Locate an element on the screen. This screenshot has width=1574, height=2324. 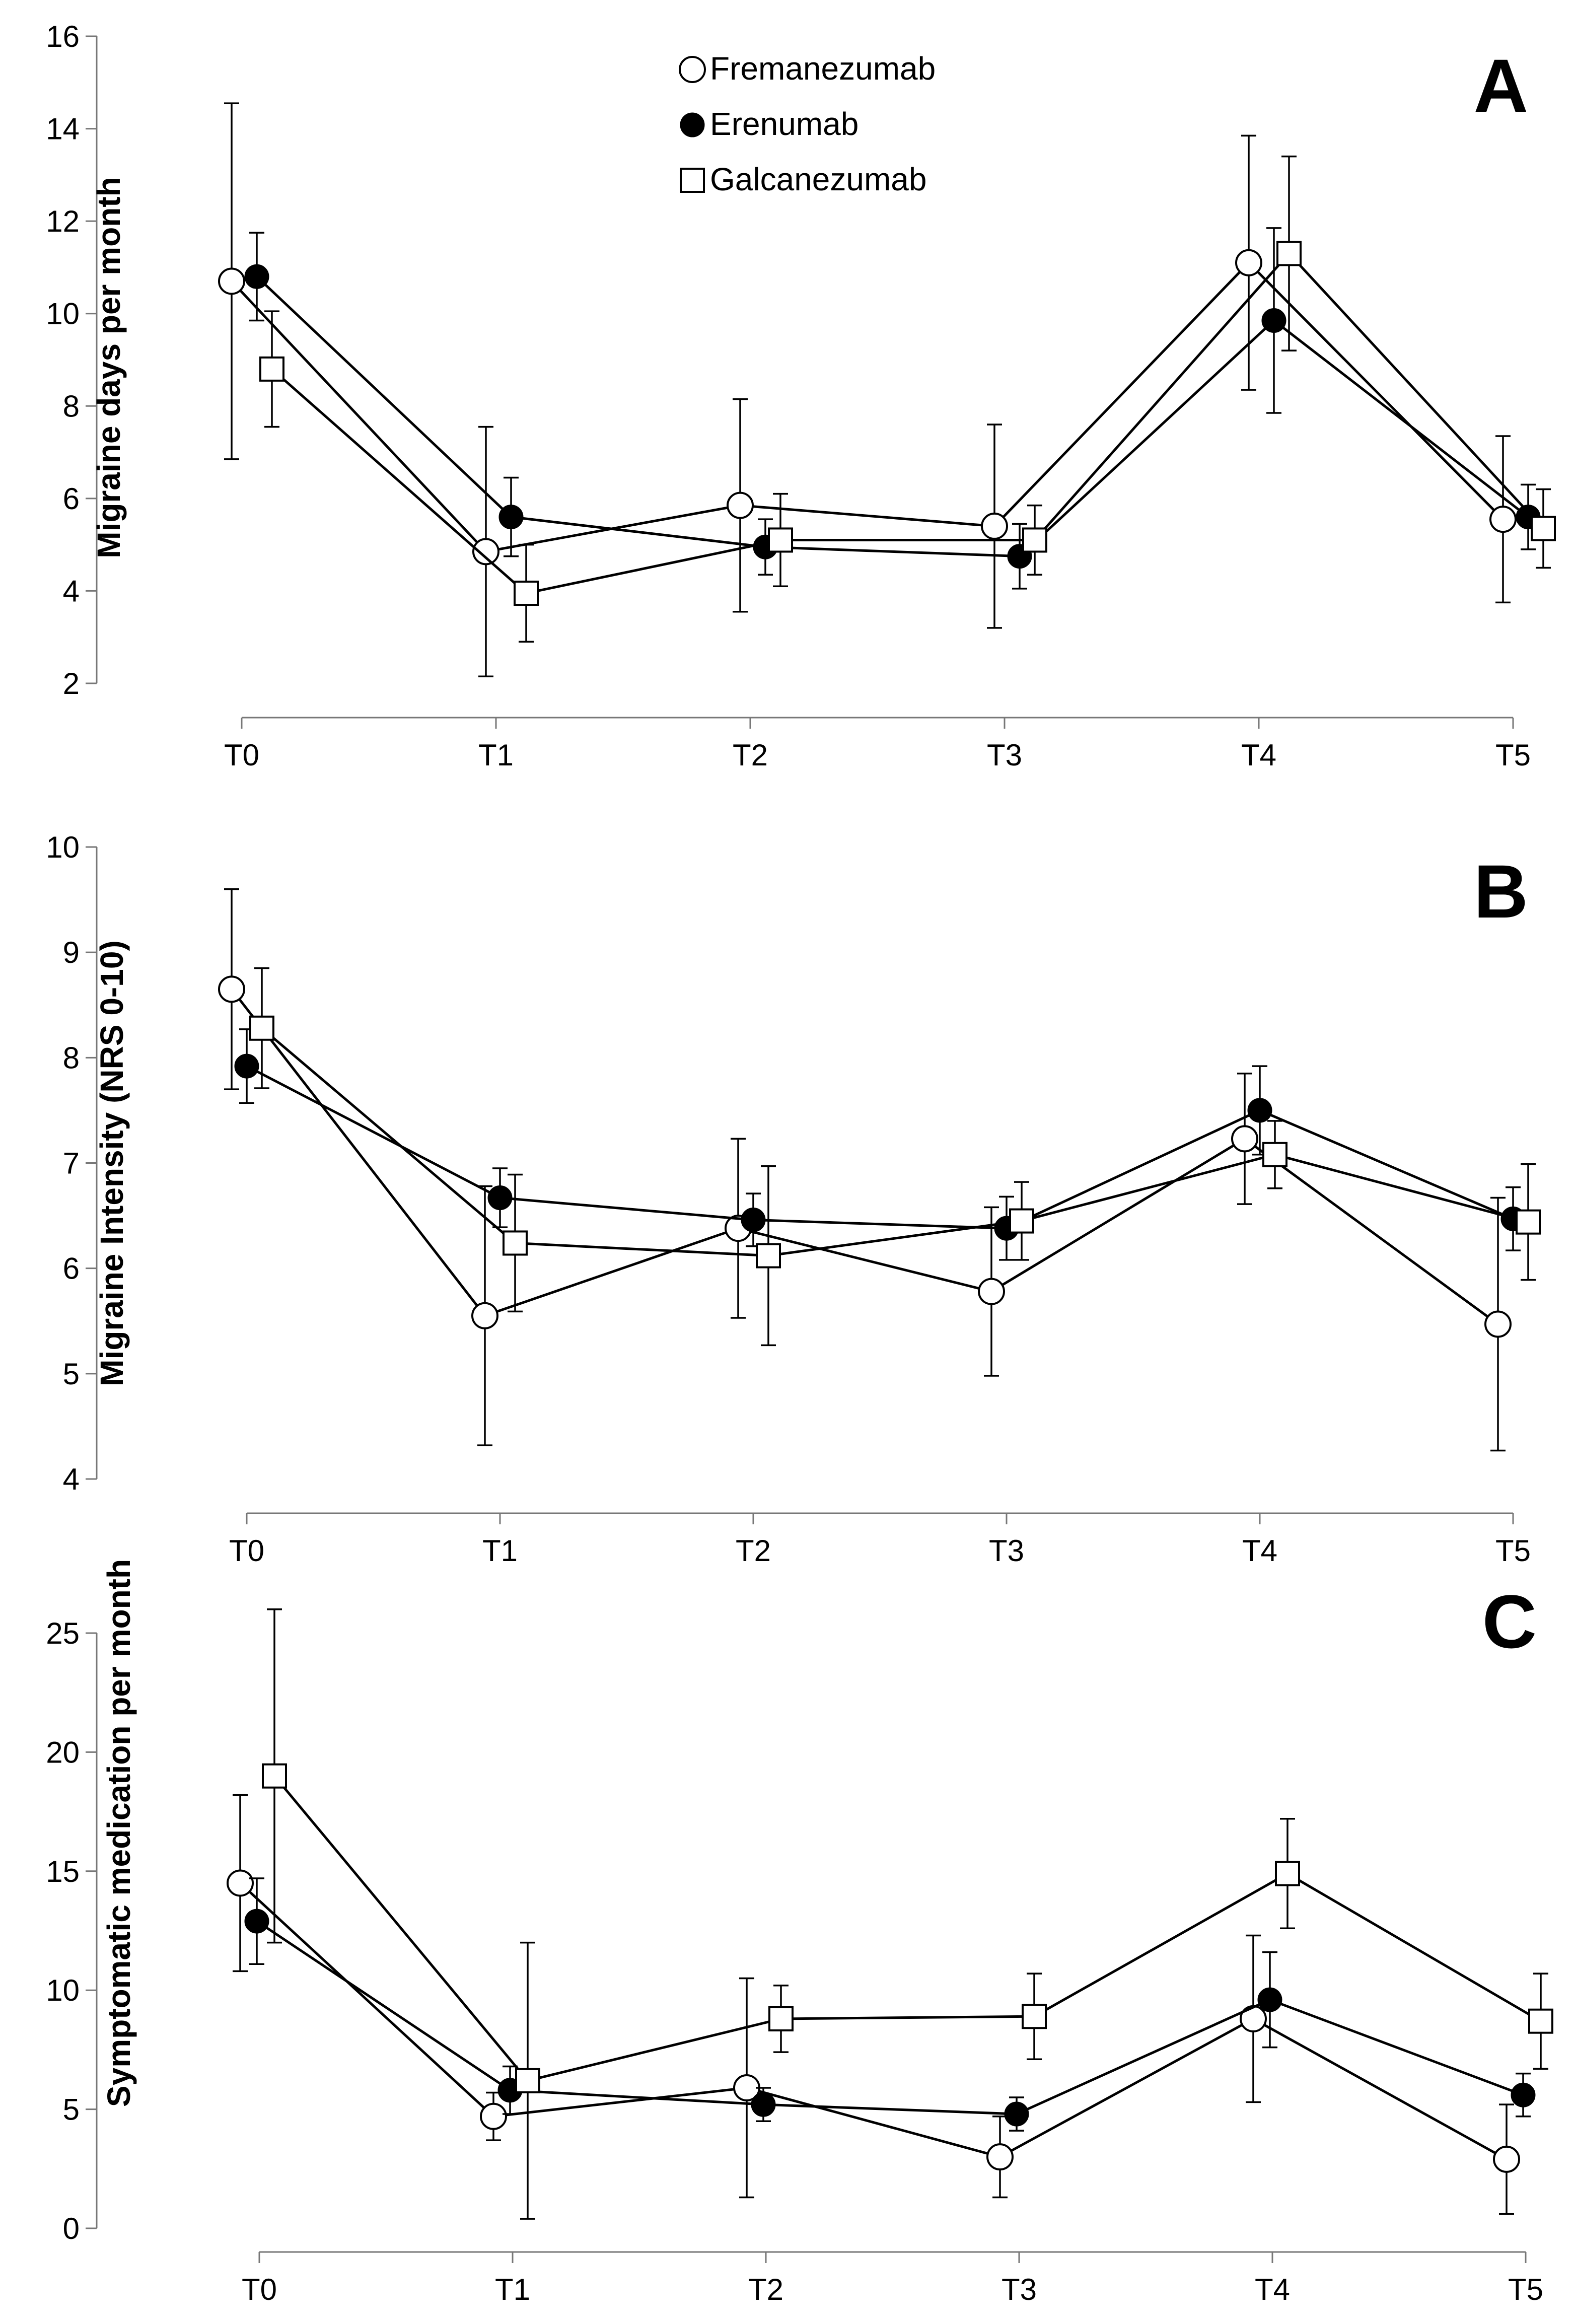
panel-b-letter: B is located at coordinates (1501, 892).